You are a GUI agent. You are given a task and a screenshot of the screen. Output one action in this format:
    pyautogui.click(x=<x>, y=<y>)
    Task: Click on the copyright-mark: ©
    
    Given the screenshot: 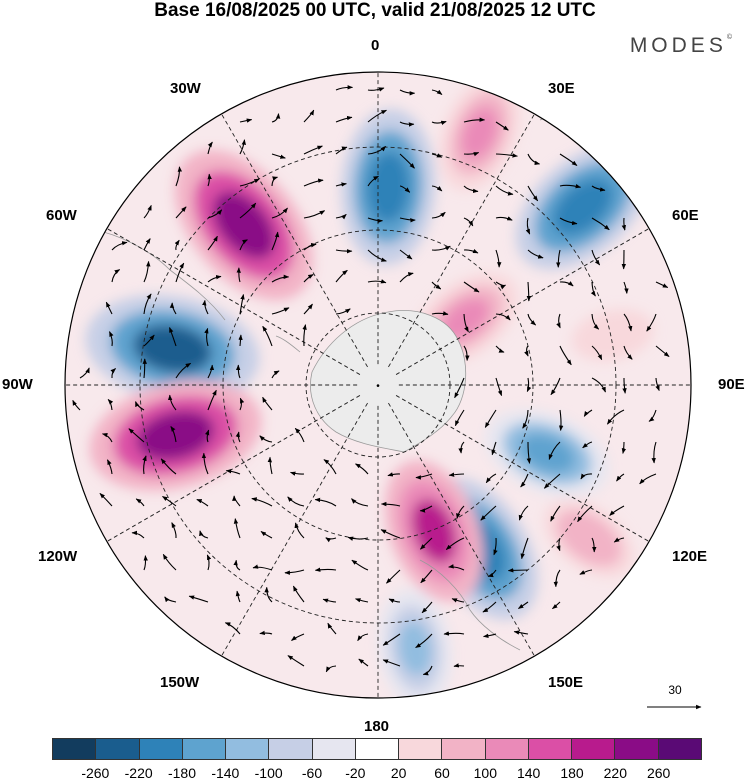 What is the action you would take?
    pyautogui.click(x=729, y=37)
    